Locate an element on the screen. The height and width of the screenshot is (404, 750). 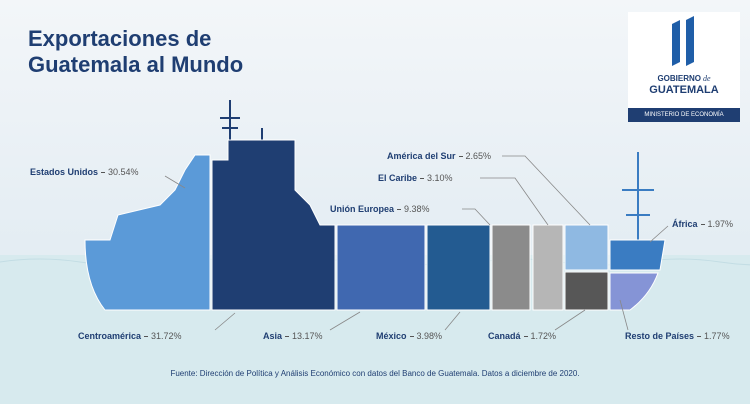
value-label: 2.65% is located at coordinates (478, 156).